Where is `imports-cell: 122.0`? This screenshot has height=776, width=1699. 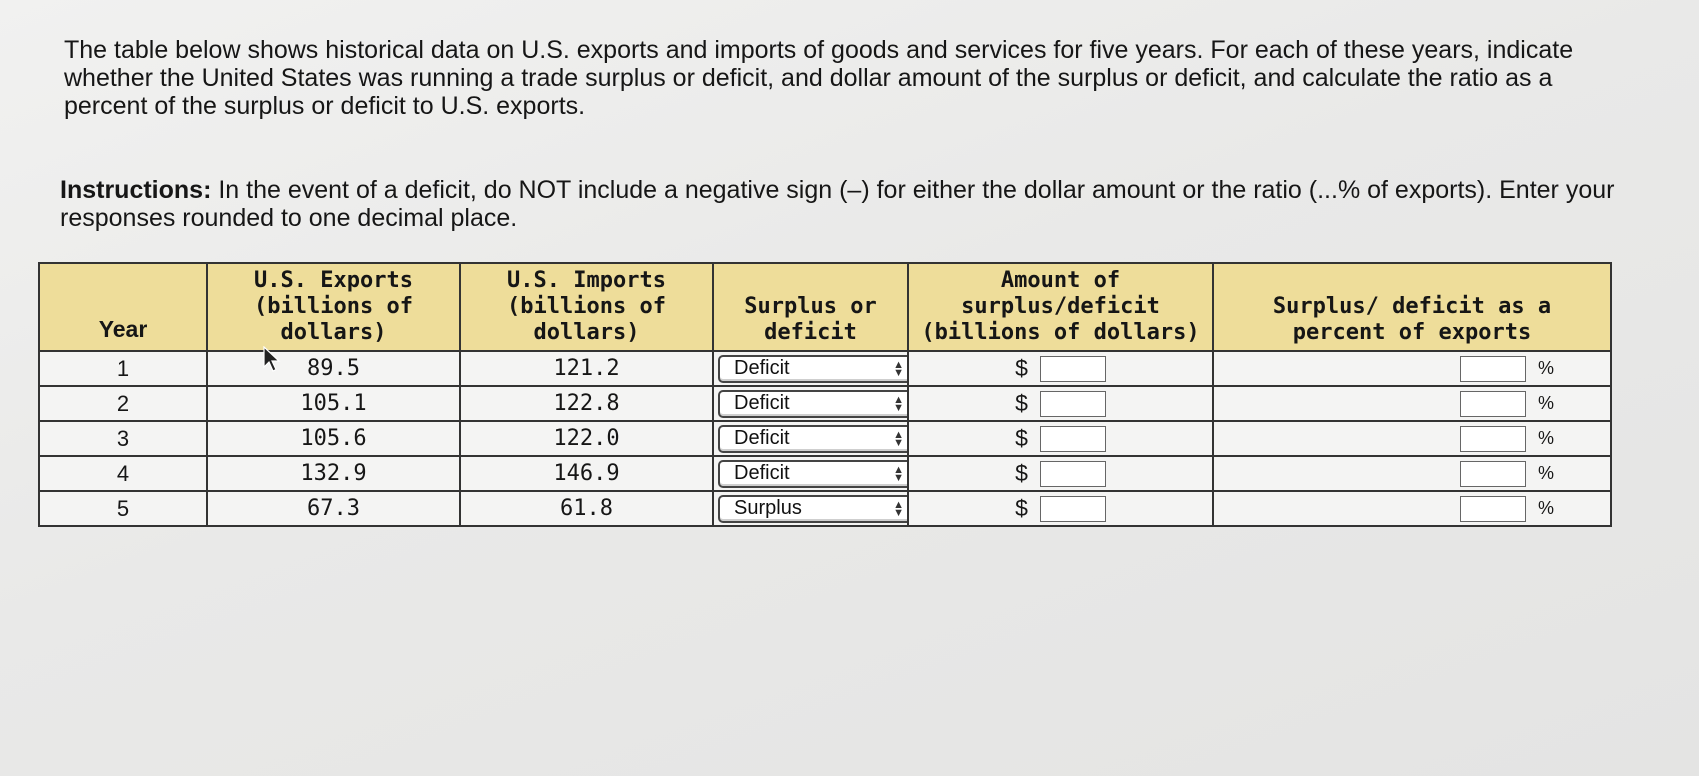
imports-cell: 122.0 is located at coordinates (586, 438).